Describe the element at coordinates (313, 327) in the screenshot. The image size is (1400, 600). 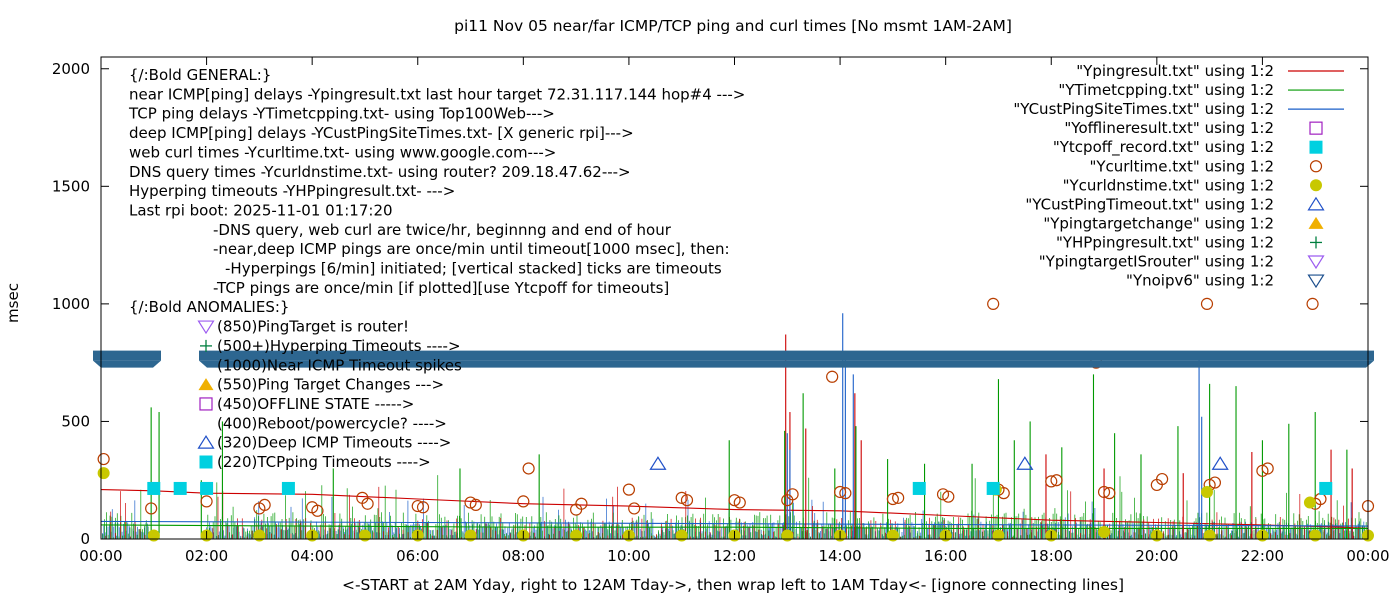
I see `annotation-line: (850)PingTarget is router!` at that location.